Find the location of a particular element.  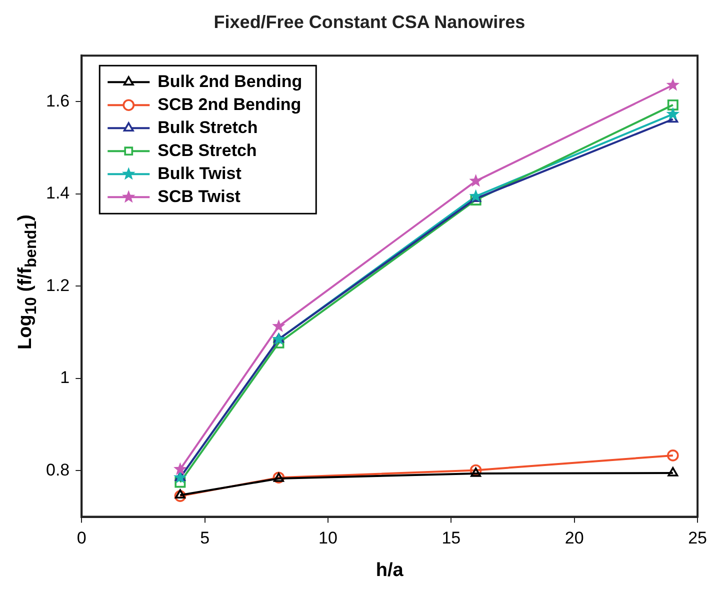

x-tick-label: 20 is located at coordinates (574, 538).